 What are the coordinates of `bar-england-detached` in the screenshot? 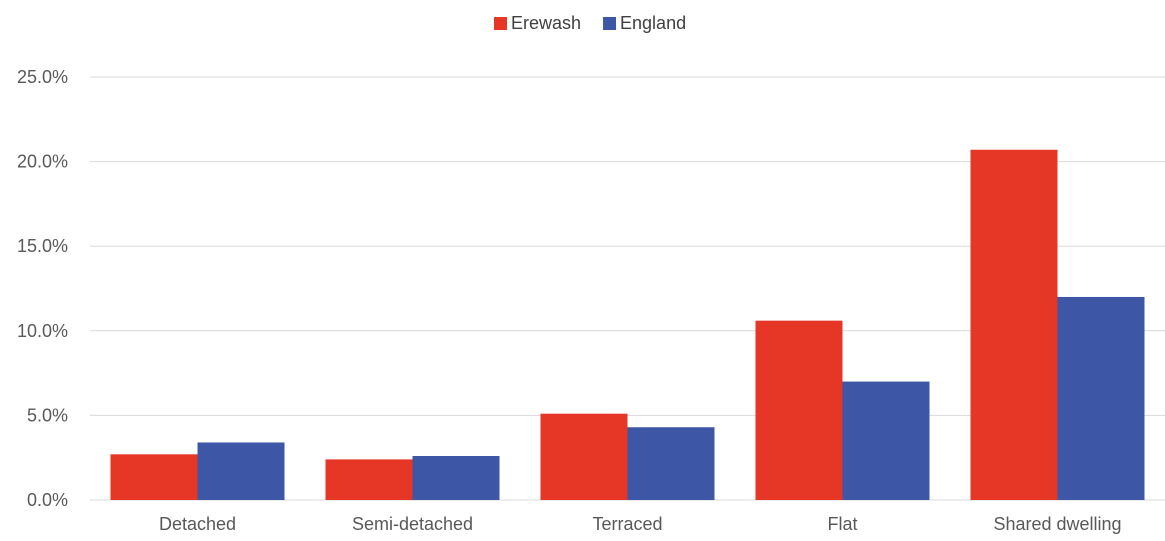 It's located at (241, 471).